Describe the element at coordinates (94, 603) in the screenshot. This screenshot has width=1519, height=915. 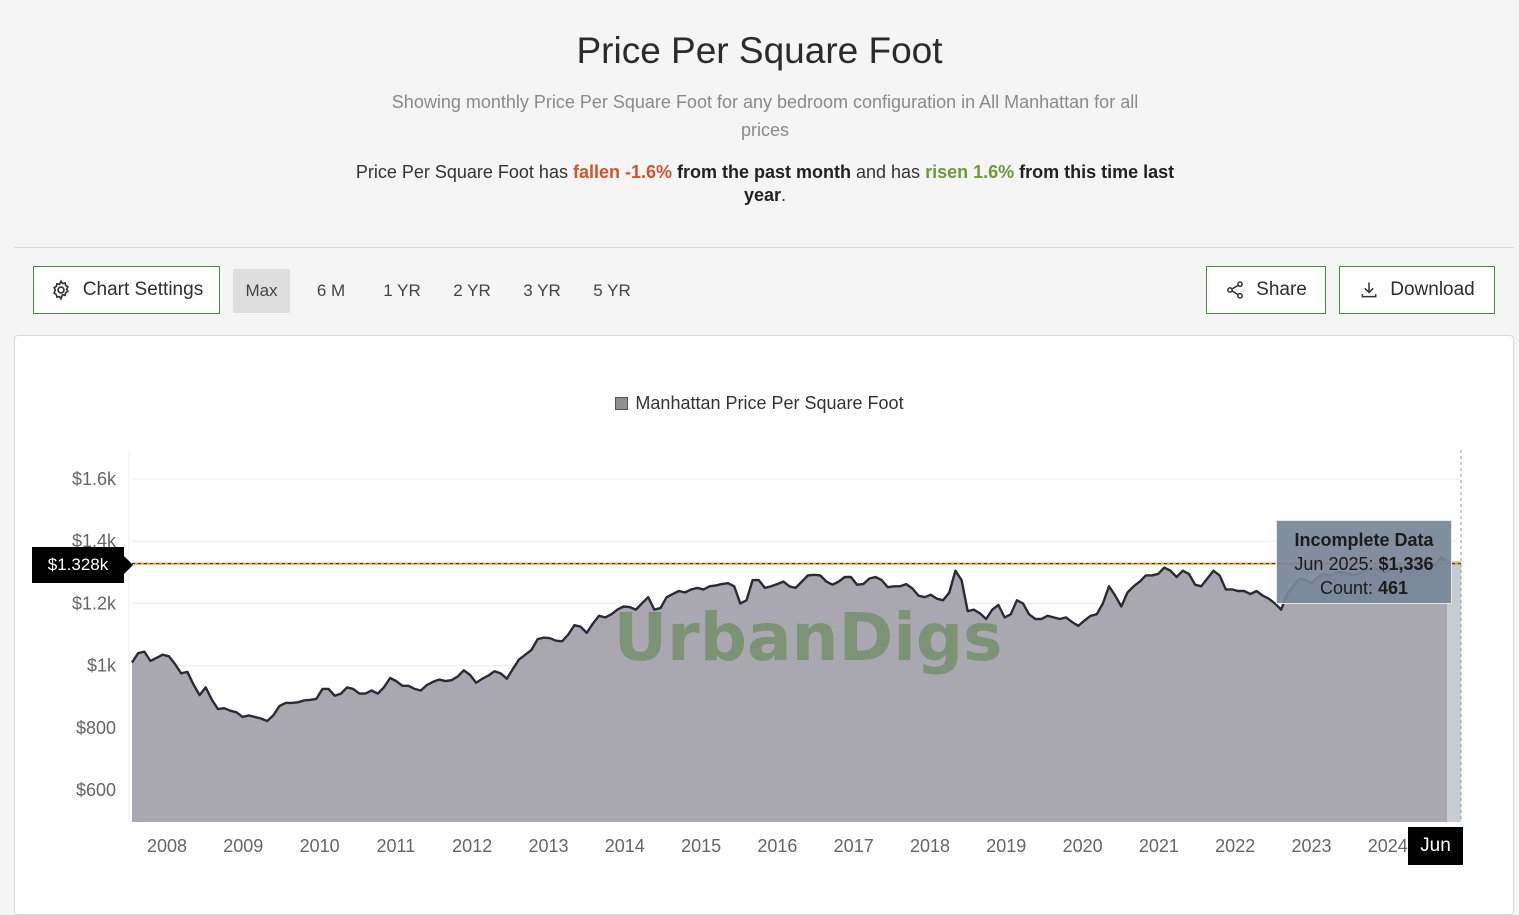
I see `y-tick-label: $1.2k` at that location.